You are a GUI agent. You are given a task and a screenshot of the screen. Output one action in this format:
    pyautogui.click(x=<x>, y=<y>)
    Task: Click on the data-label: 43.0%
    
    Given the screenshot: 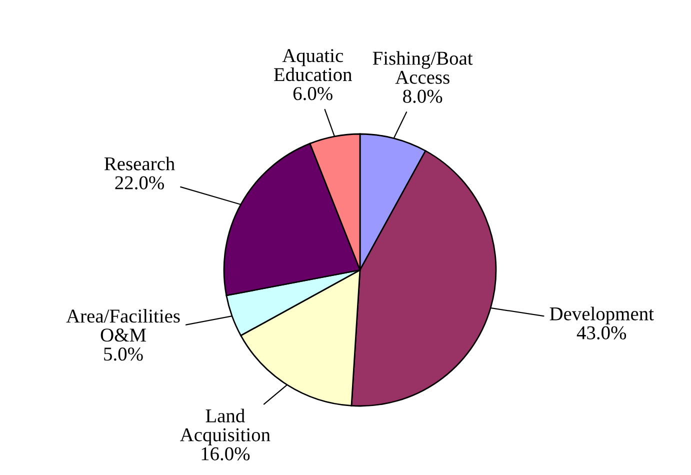 What is the action you would take?
    pyautogui.click(x=601, y=333)
    